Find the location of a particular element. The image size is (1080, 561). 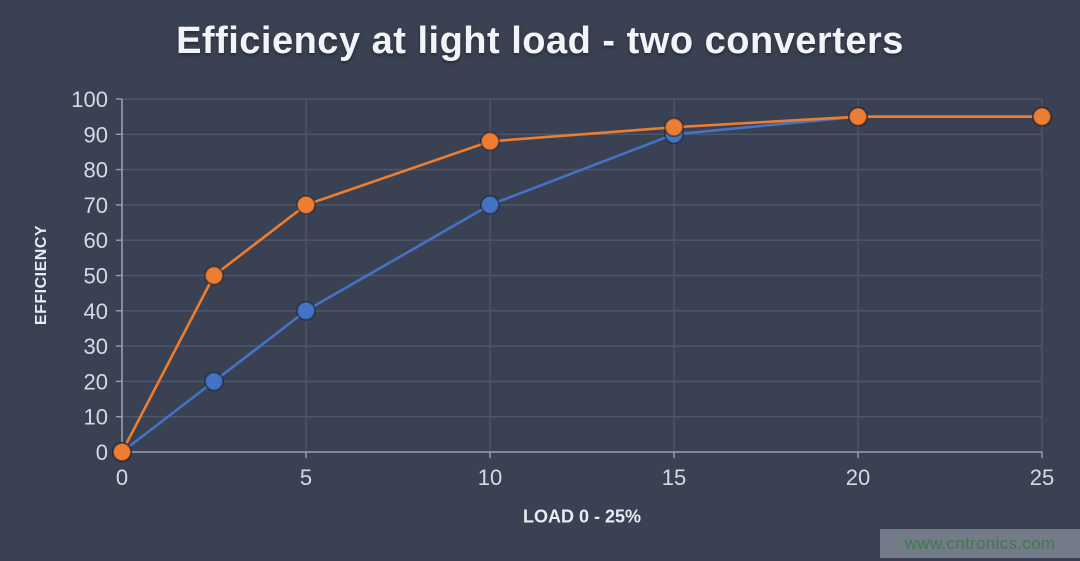

y-tick-label: 100 is located at coordinates (89, 99).